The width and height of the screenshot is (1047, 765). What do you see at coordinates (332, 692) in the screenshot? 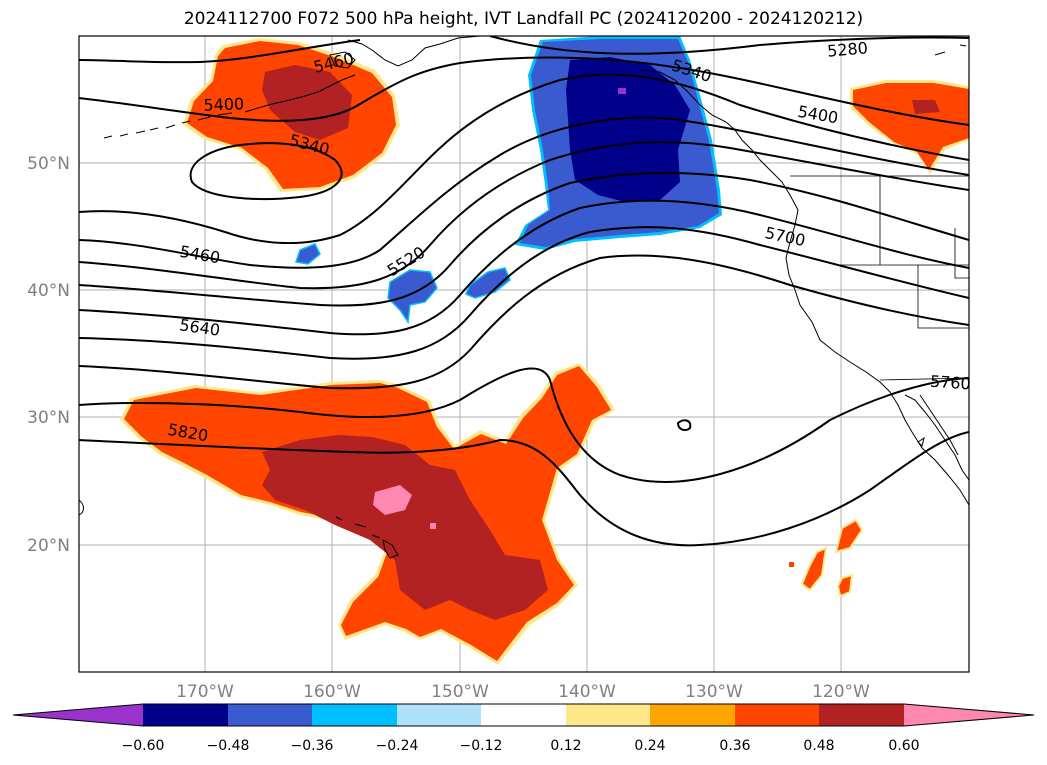
I see `lon-label-160w: 160°W` at bounding box center [332, 692].